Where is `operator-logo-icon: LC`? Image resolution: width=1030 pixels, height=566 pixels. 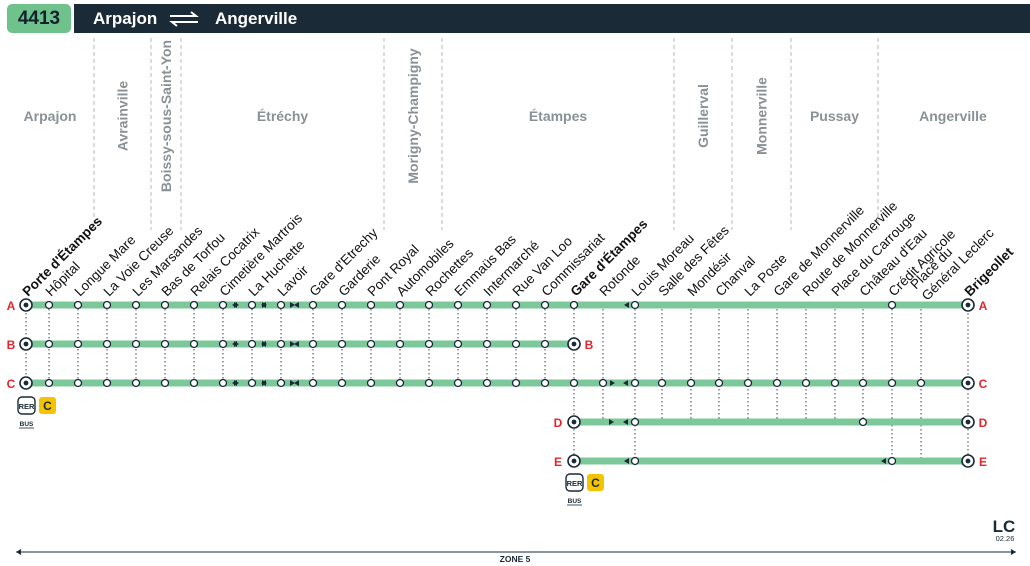 operator-logo-icon: LC is located at coordinates (1004, 526).